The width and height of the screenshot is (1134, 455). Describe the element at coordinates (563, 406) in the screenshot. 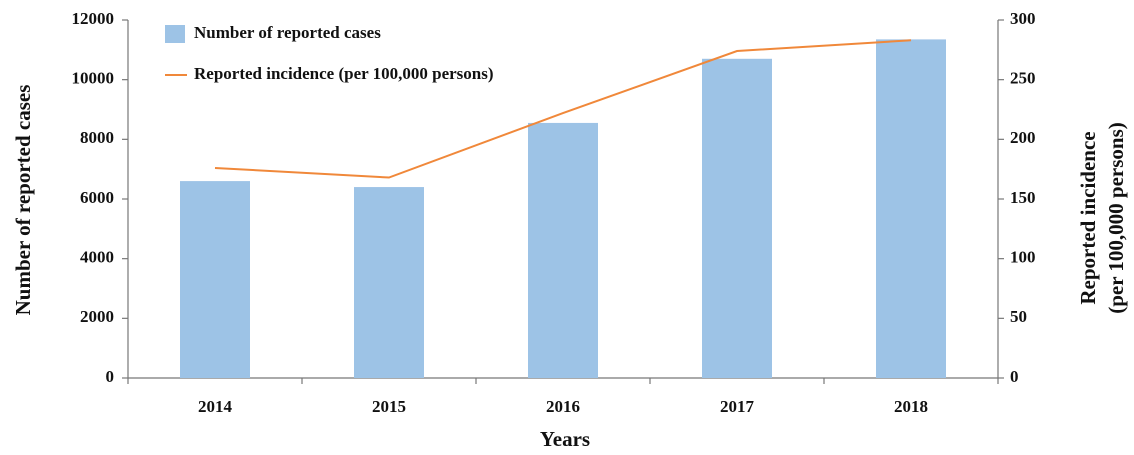

I see `x-tick-label: 2016` at that location.